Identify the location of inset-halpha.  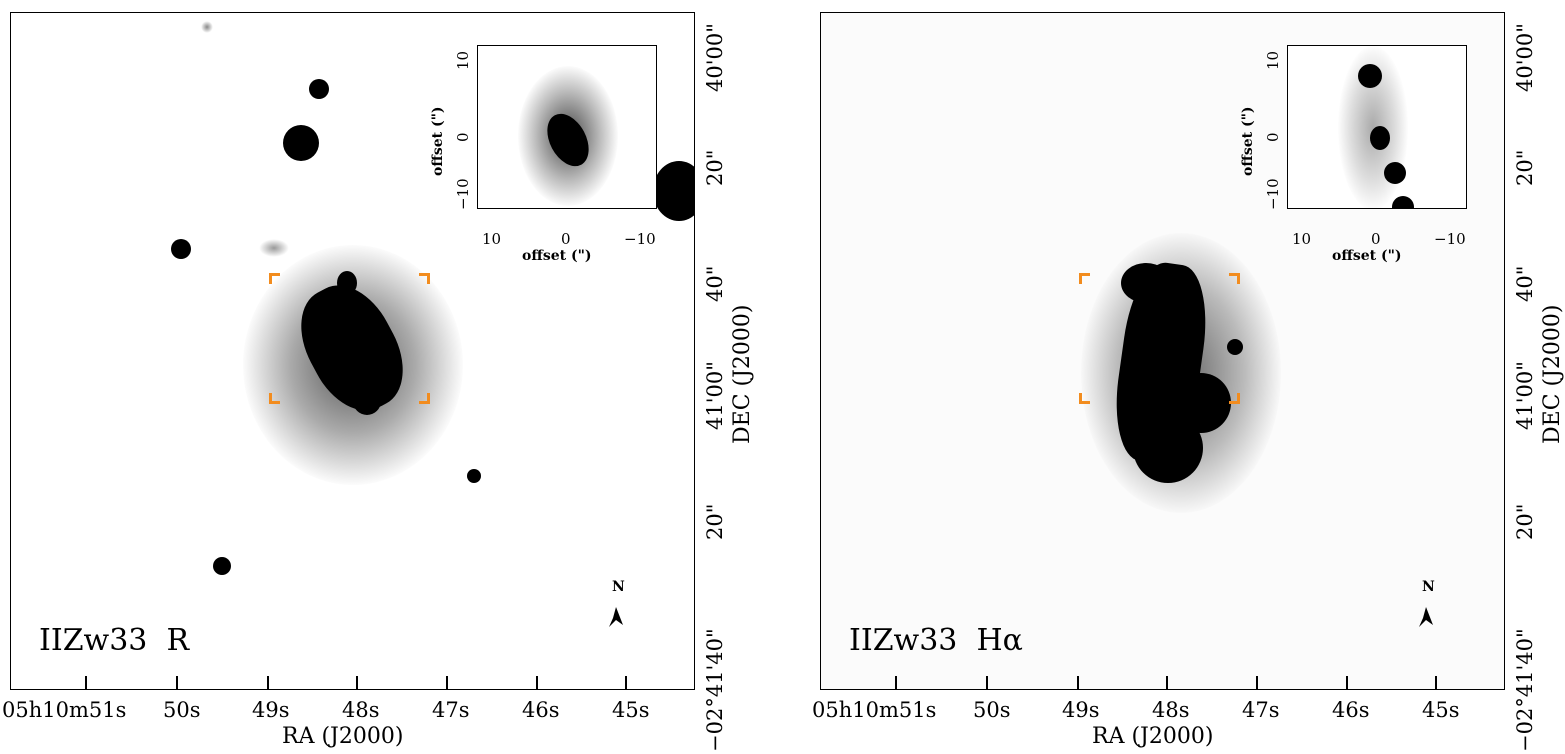
(1377, 127).